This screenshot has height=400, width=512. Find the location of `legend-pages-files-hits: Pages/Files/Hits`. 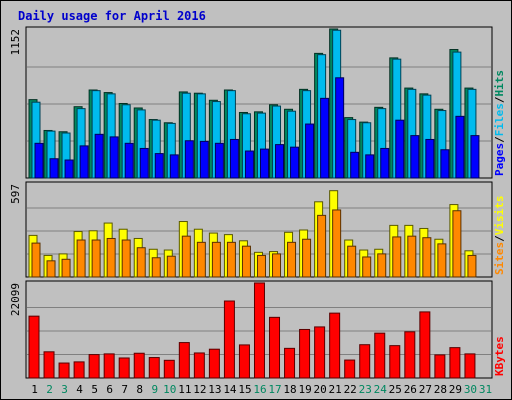

legend-pages-files-hits: Pages/Files/Hits is located at coordinates (499, 123).